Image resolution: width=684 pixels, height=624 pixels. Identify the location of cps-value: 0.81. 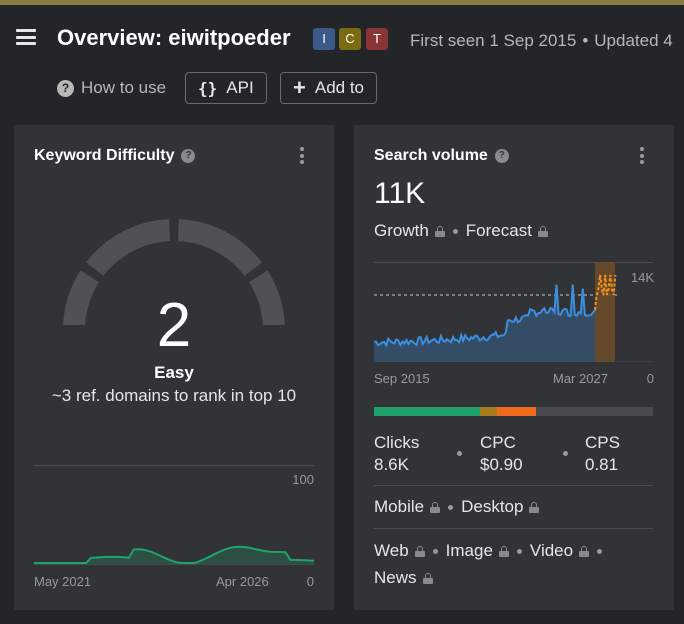
(602, 464).